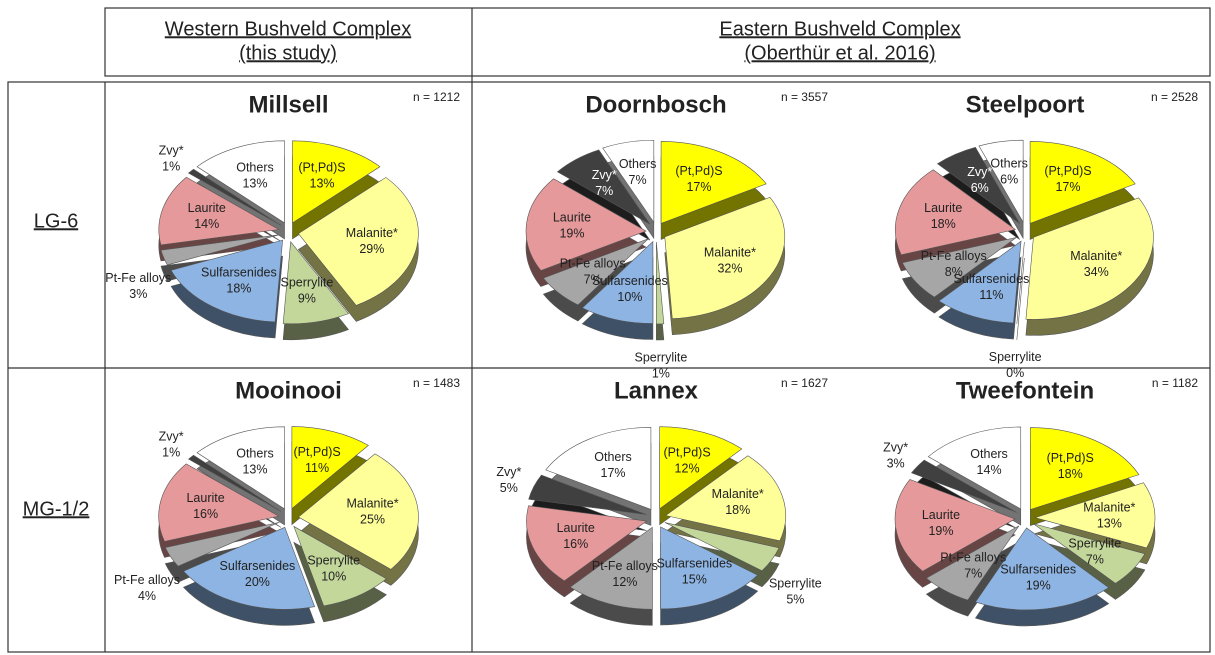 The height and width of the screenshot is (655, 1215). What do you see at coordinates (839, 29) in the screenshot?
I see `column-header: Eastern Bushveld Complex` at bounding box center [839, 29].